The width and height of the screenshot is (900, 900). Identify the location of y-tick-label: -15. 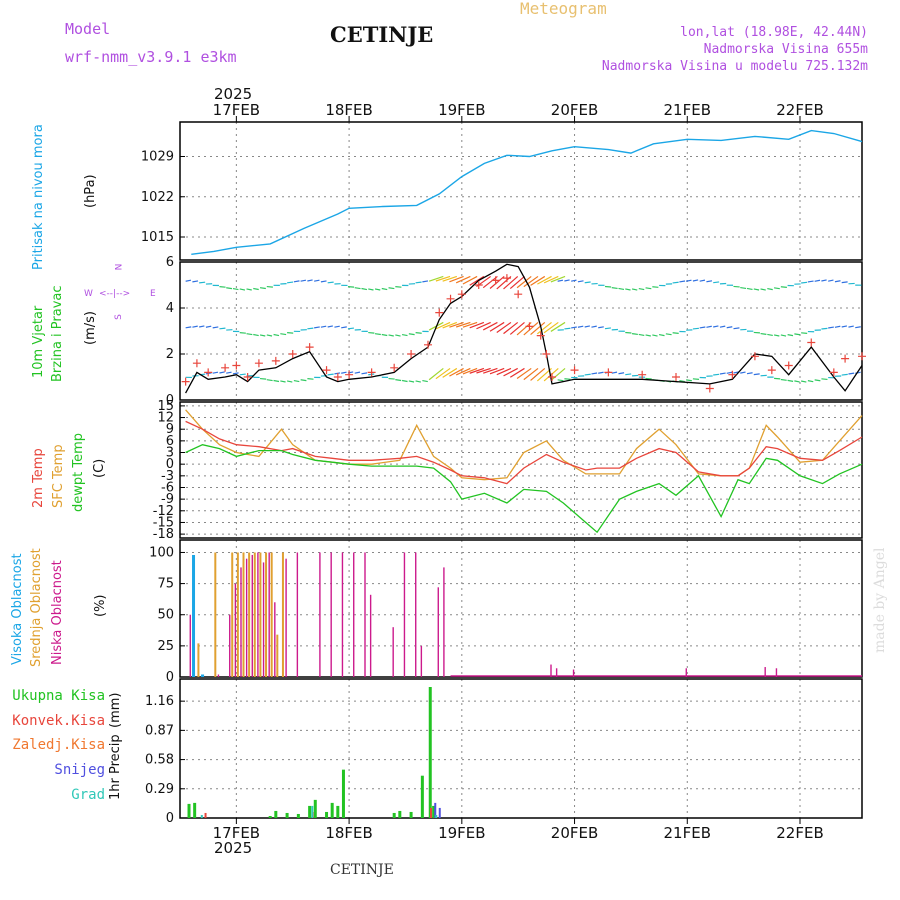
(163, 522).